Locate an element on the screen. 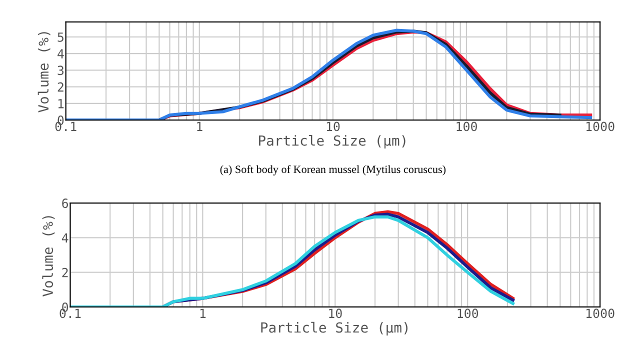 The height and width of the screenshot is (343, 627). y-tick-label: 6 is located at coordinates (65, 203).